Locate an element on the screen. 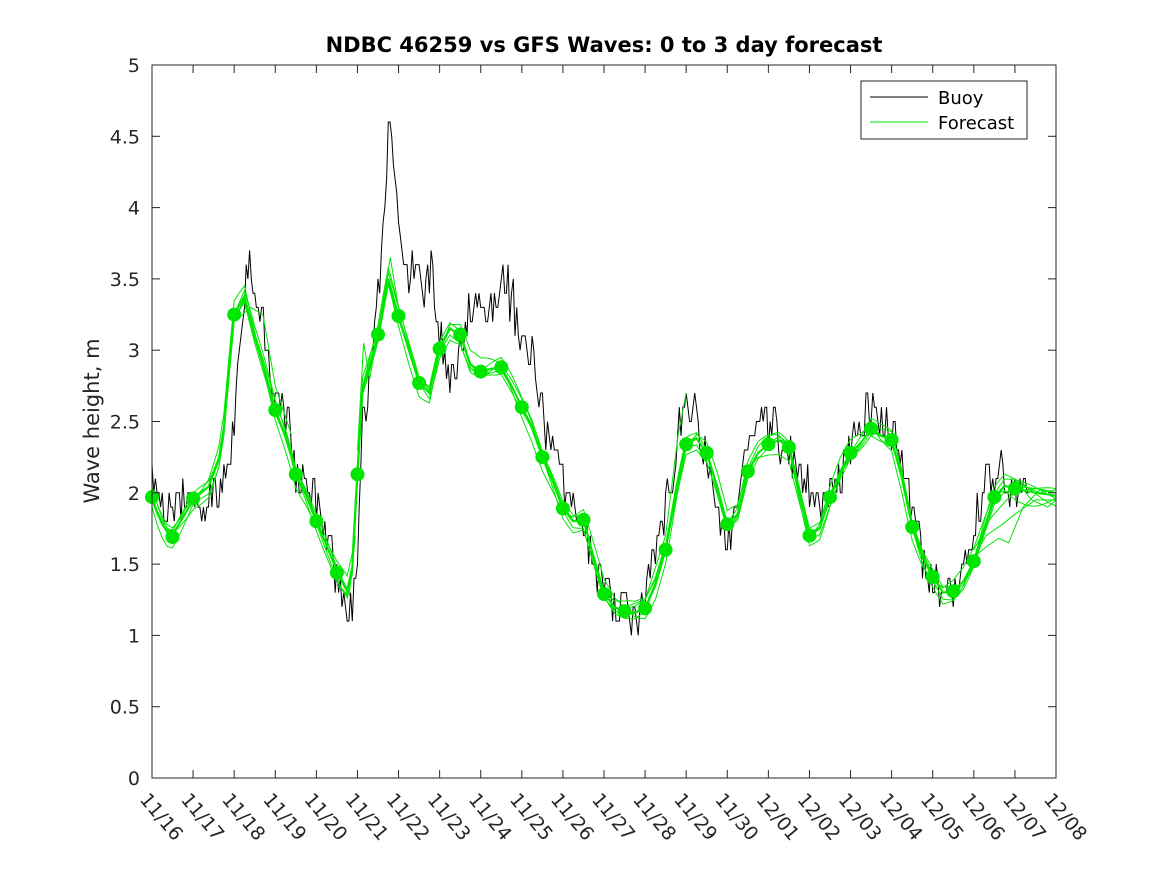 The image size is (1167, 875). x-tick-label: 12/06 is located at coordinates (983, 817).